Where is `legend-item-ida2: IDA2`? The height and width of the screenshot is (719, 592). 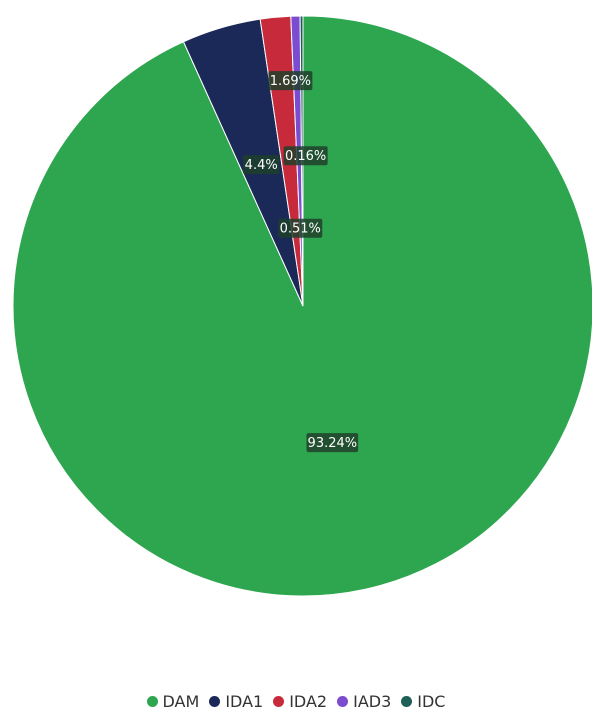 legend-item-ida2: IDA2 is located at coordinates (300, 701).